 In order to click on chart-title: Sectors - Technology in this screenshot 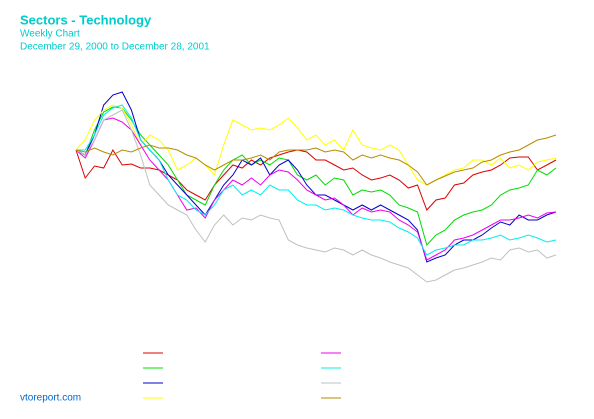, I will do `click(86, 19)`.